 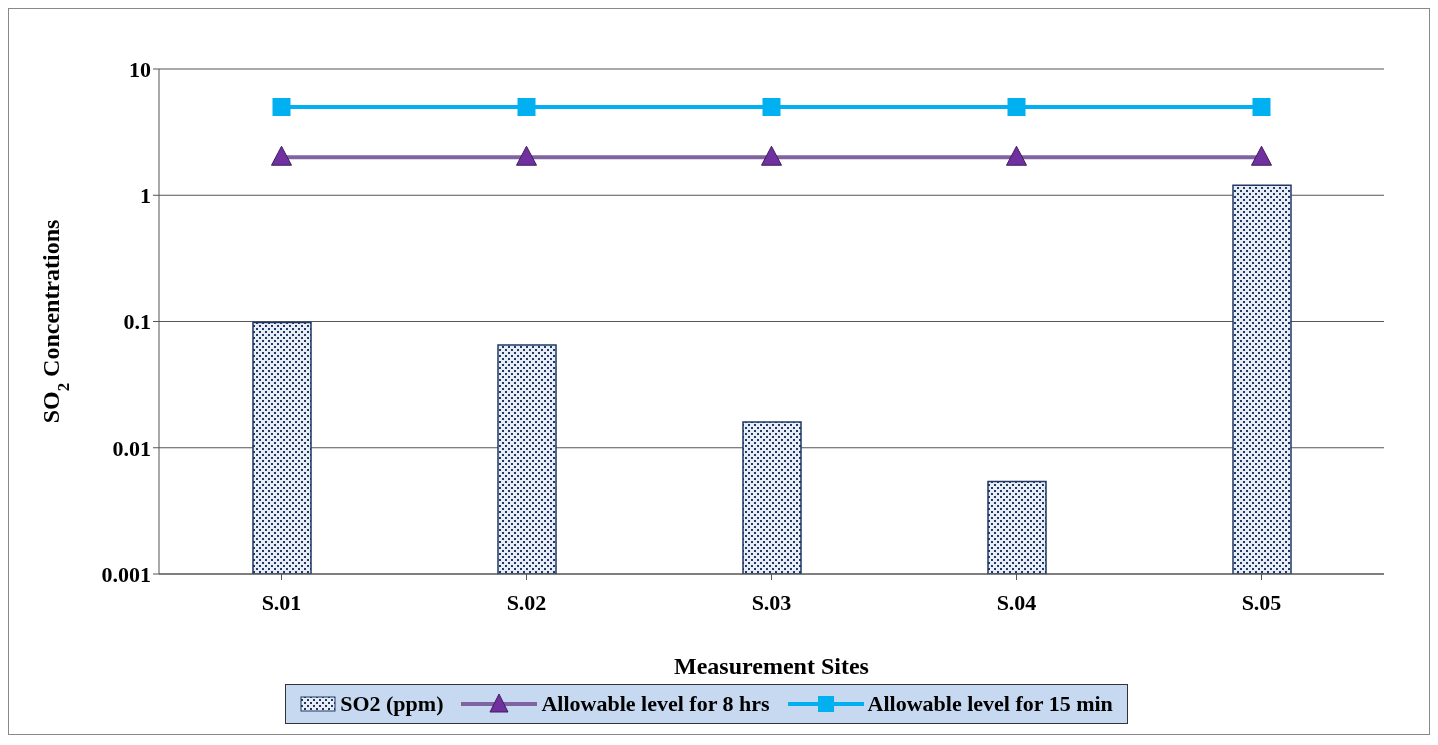 What do you see at coordinates (140, 69) in the screenshot?
I see `y-tick-label: 10` at bounding box center [140, 69].